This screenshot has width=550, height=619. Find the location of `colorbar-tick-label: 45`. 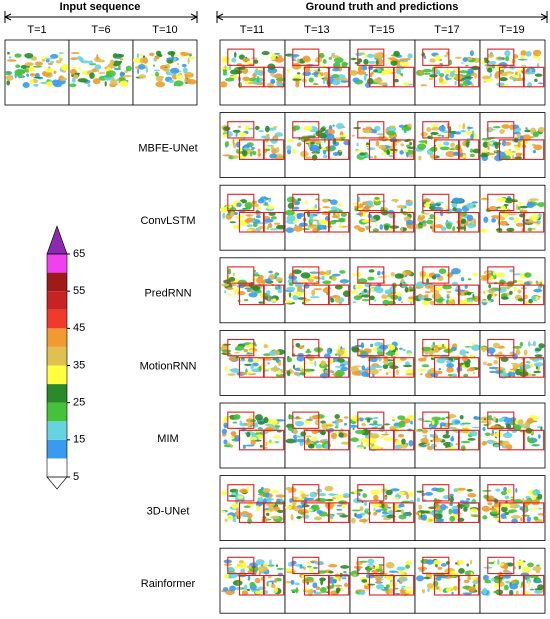

colorbar-tick-label: 45 is located at coordinates (79, 328).